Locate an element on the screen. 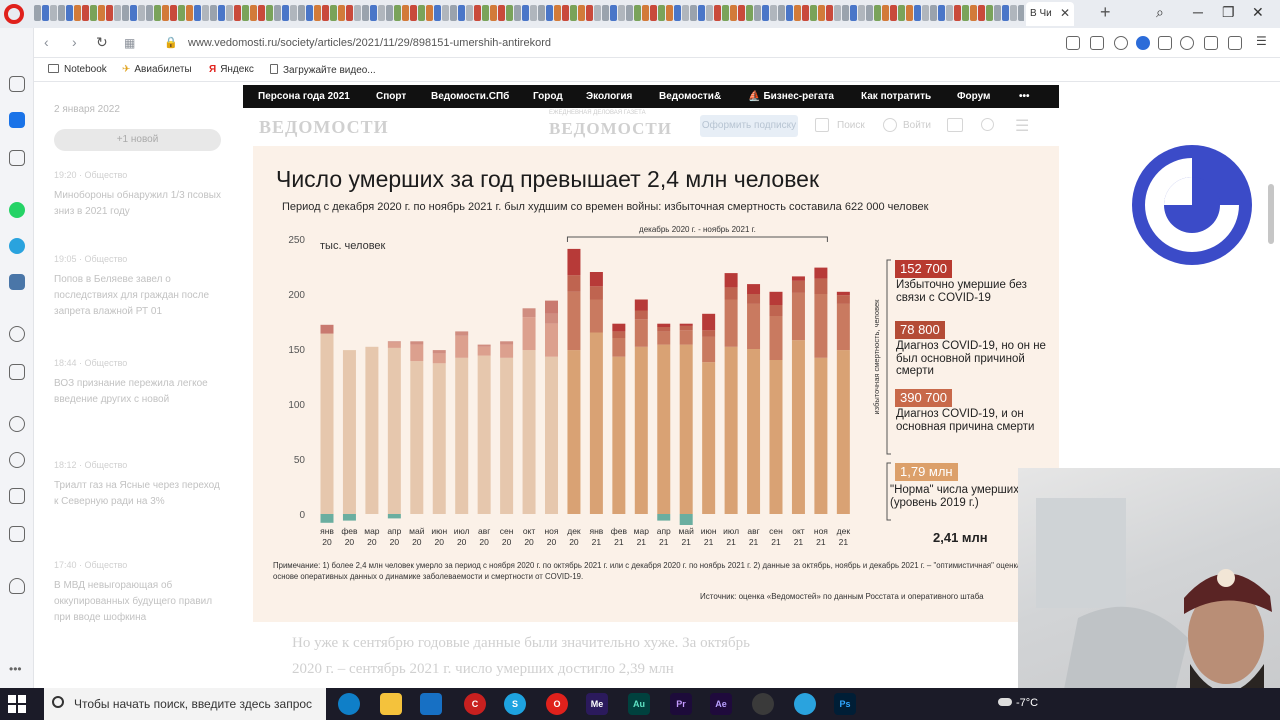 This screenshot has width=1280, height=720. forward-icon: › is located at coordinates (74, 42).